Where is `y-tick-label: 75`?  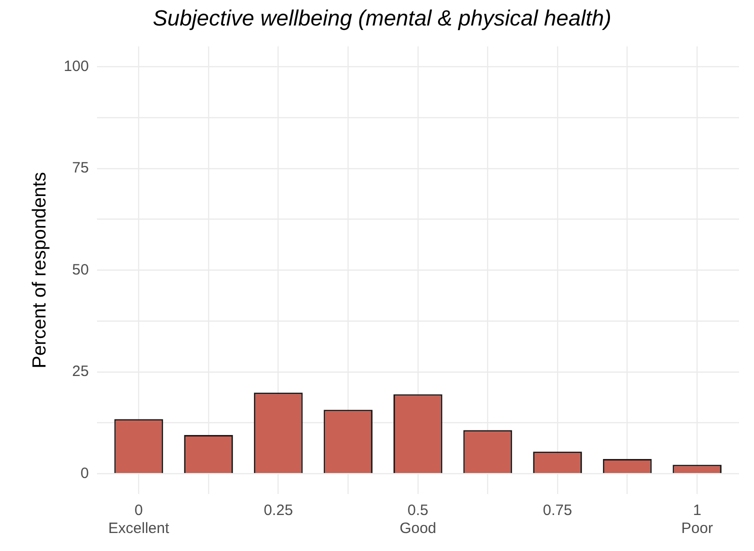 y-tick-label: 75 is located at coordinates (80, 168).